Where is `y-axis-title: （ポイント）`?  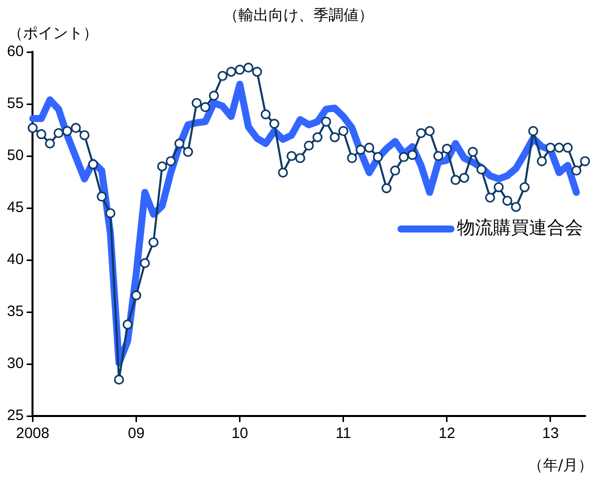
y-axis-title: （ポイント） is located at coordinates (53, 33).